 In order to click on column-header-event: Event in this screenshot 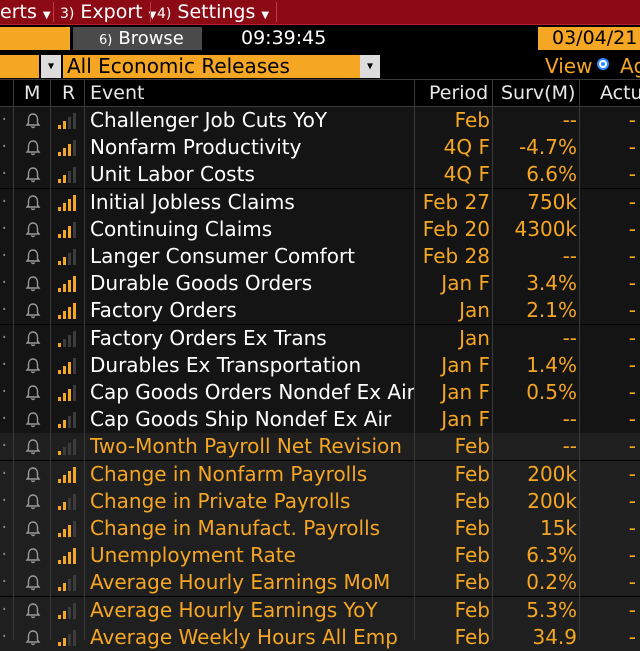, I will do `click(117, 93)`.